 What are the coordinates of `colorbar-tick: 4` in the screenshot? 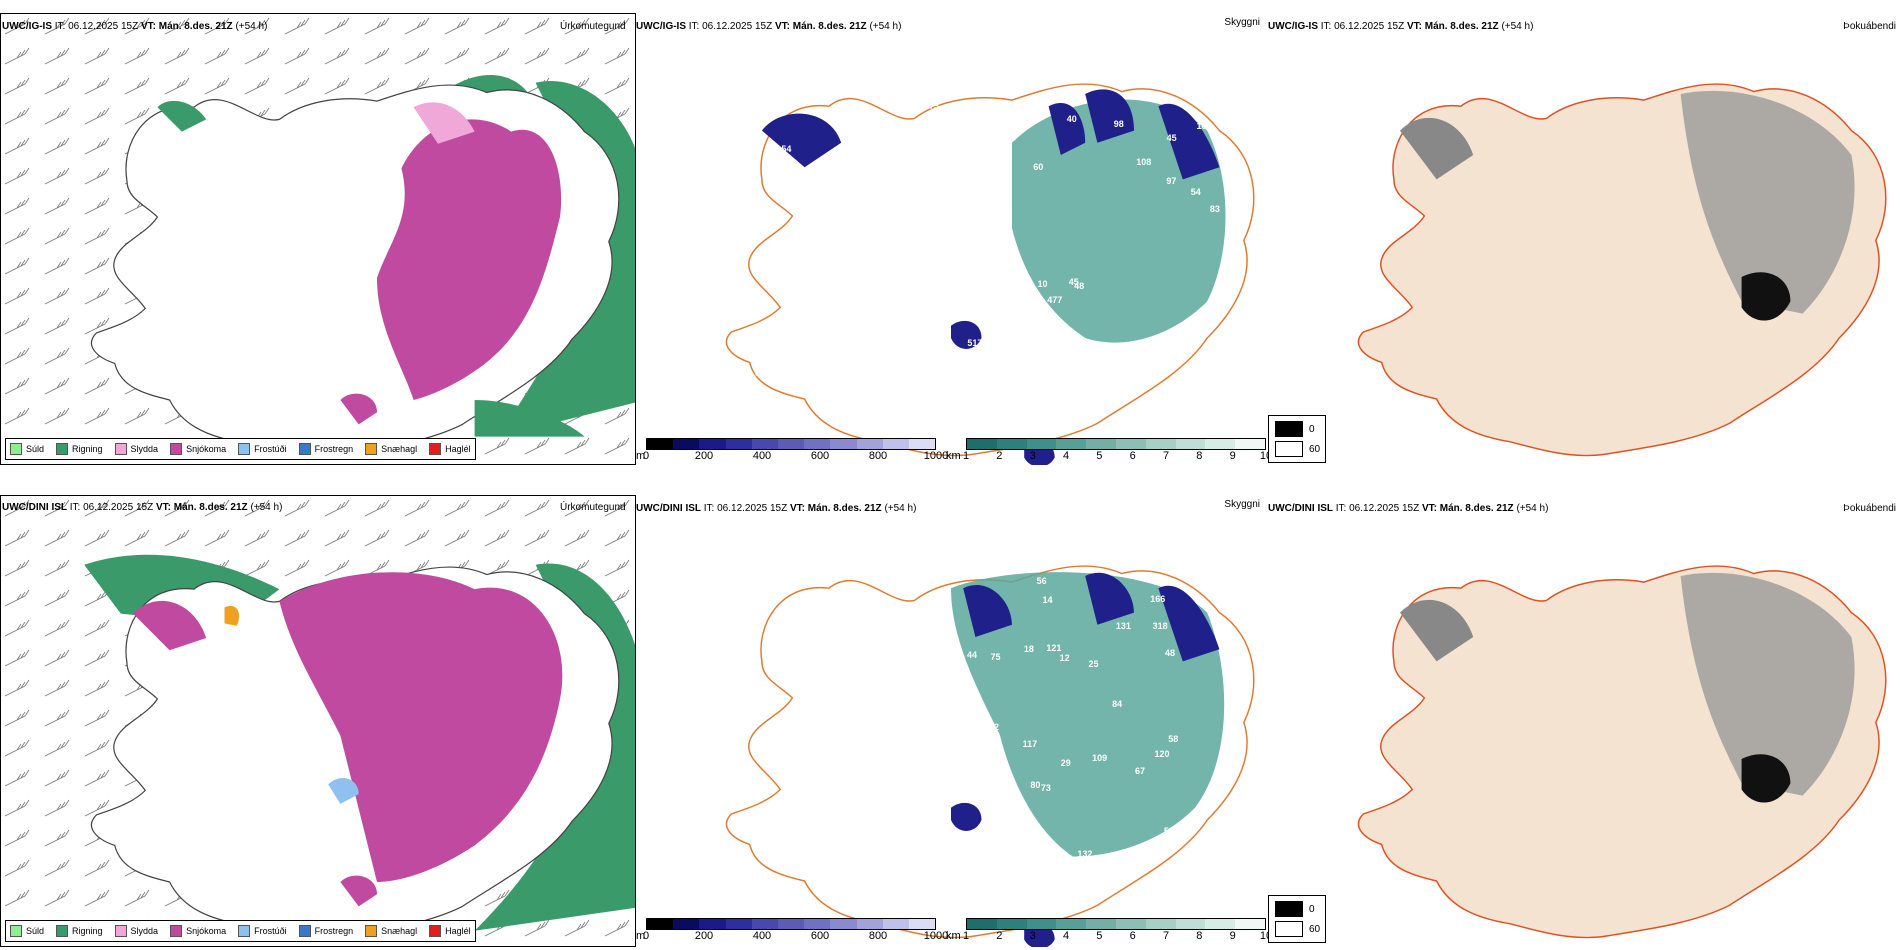 It's located at (1066, 936).